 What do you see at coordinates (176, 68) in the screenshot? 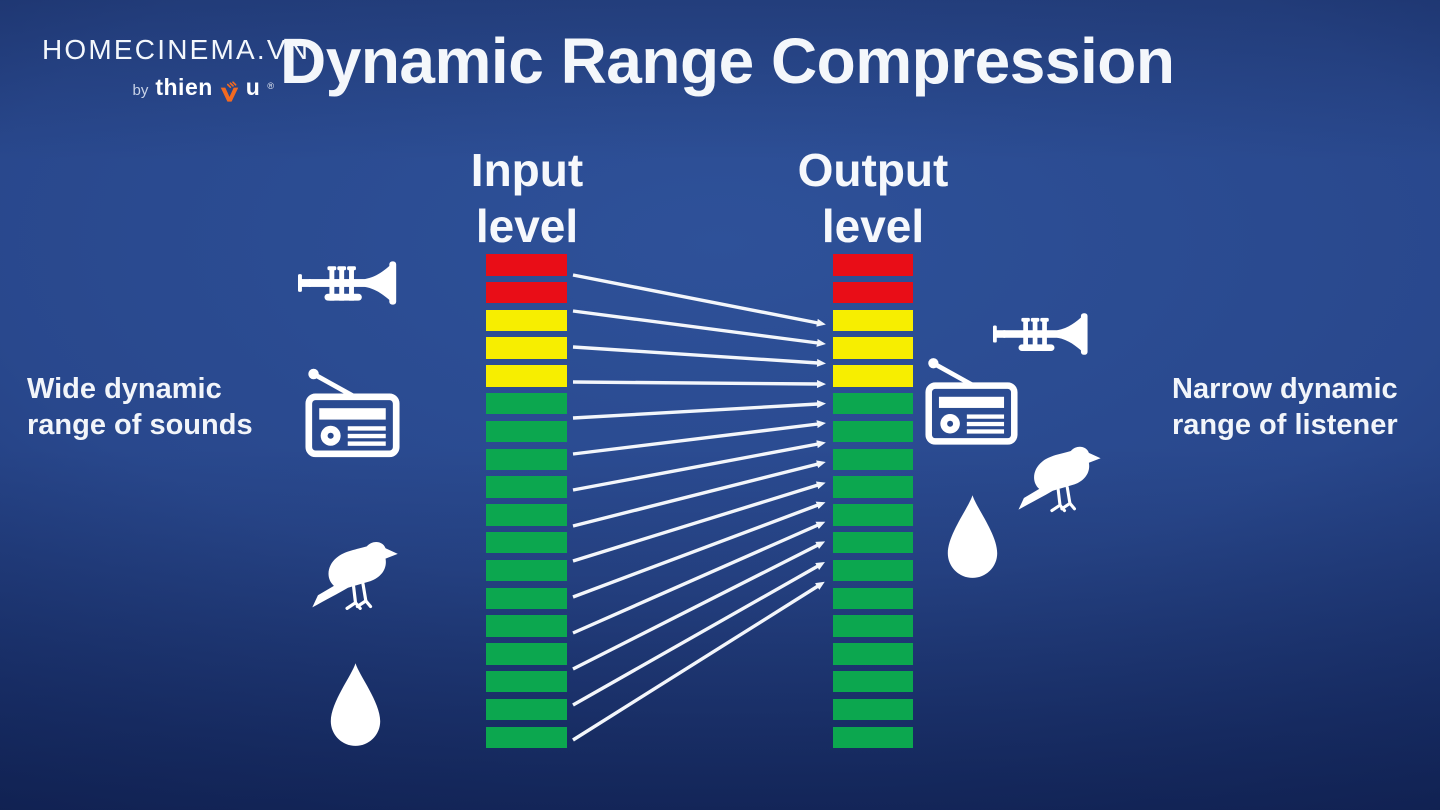
I see `brand-logo: HOMECINEMA.VN by thien u ®` at bounding box center [176, 68].